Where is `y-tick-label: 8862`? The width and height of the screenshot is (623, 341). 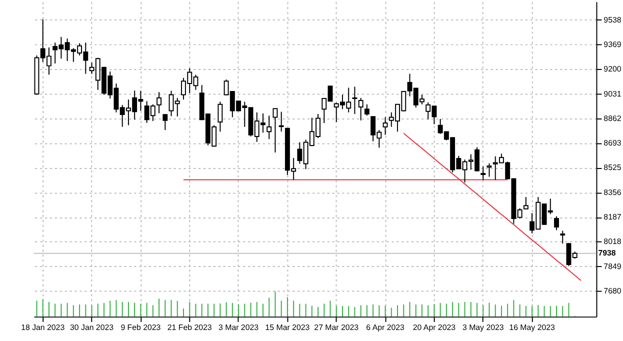
y-tick-label: 8862 is located at coordinates (613, 118).